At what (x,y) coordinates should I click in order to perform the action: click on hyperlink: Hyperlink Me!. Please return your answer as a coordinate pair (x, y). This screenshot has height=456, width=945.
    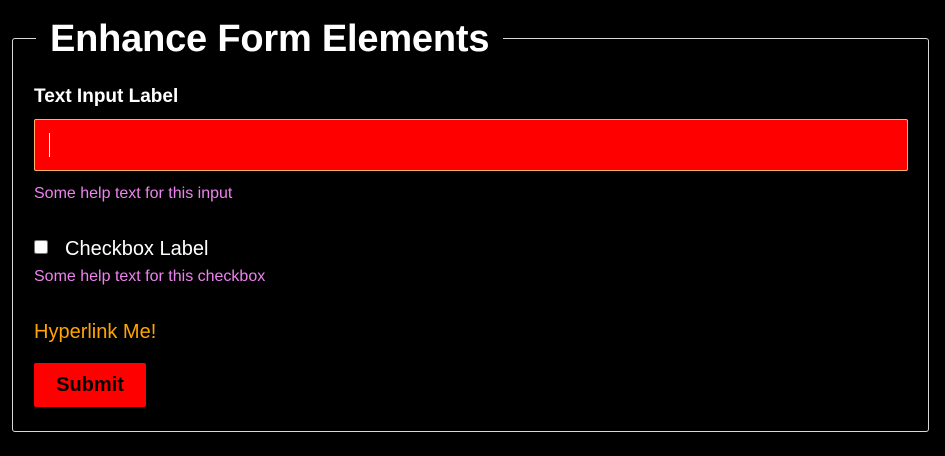
    Looking at the image, I should click on (95, 332).